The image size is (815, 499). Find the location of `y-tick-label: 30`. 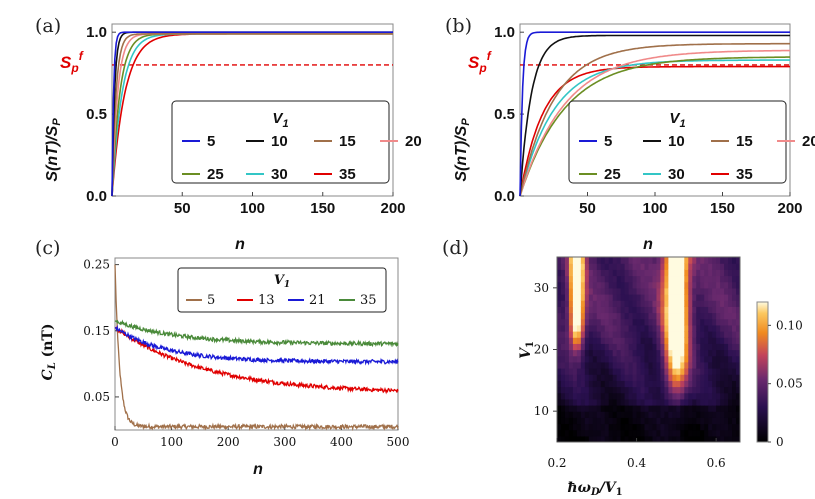

y-tick-label: 30 is located at coordinates (541, 288).